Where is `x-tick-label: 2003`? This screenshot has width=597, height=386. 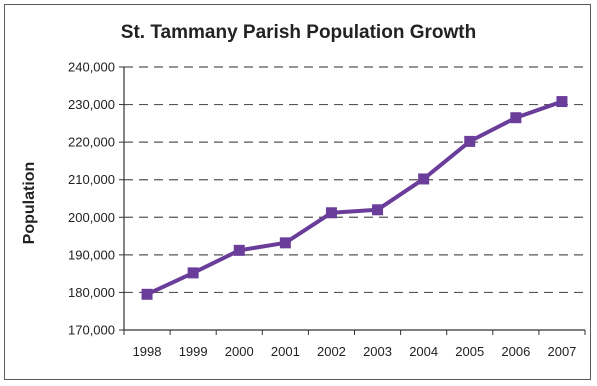 x-tick-label: 2003 is located at coordinates (377, 351).